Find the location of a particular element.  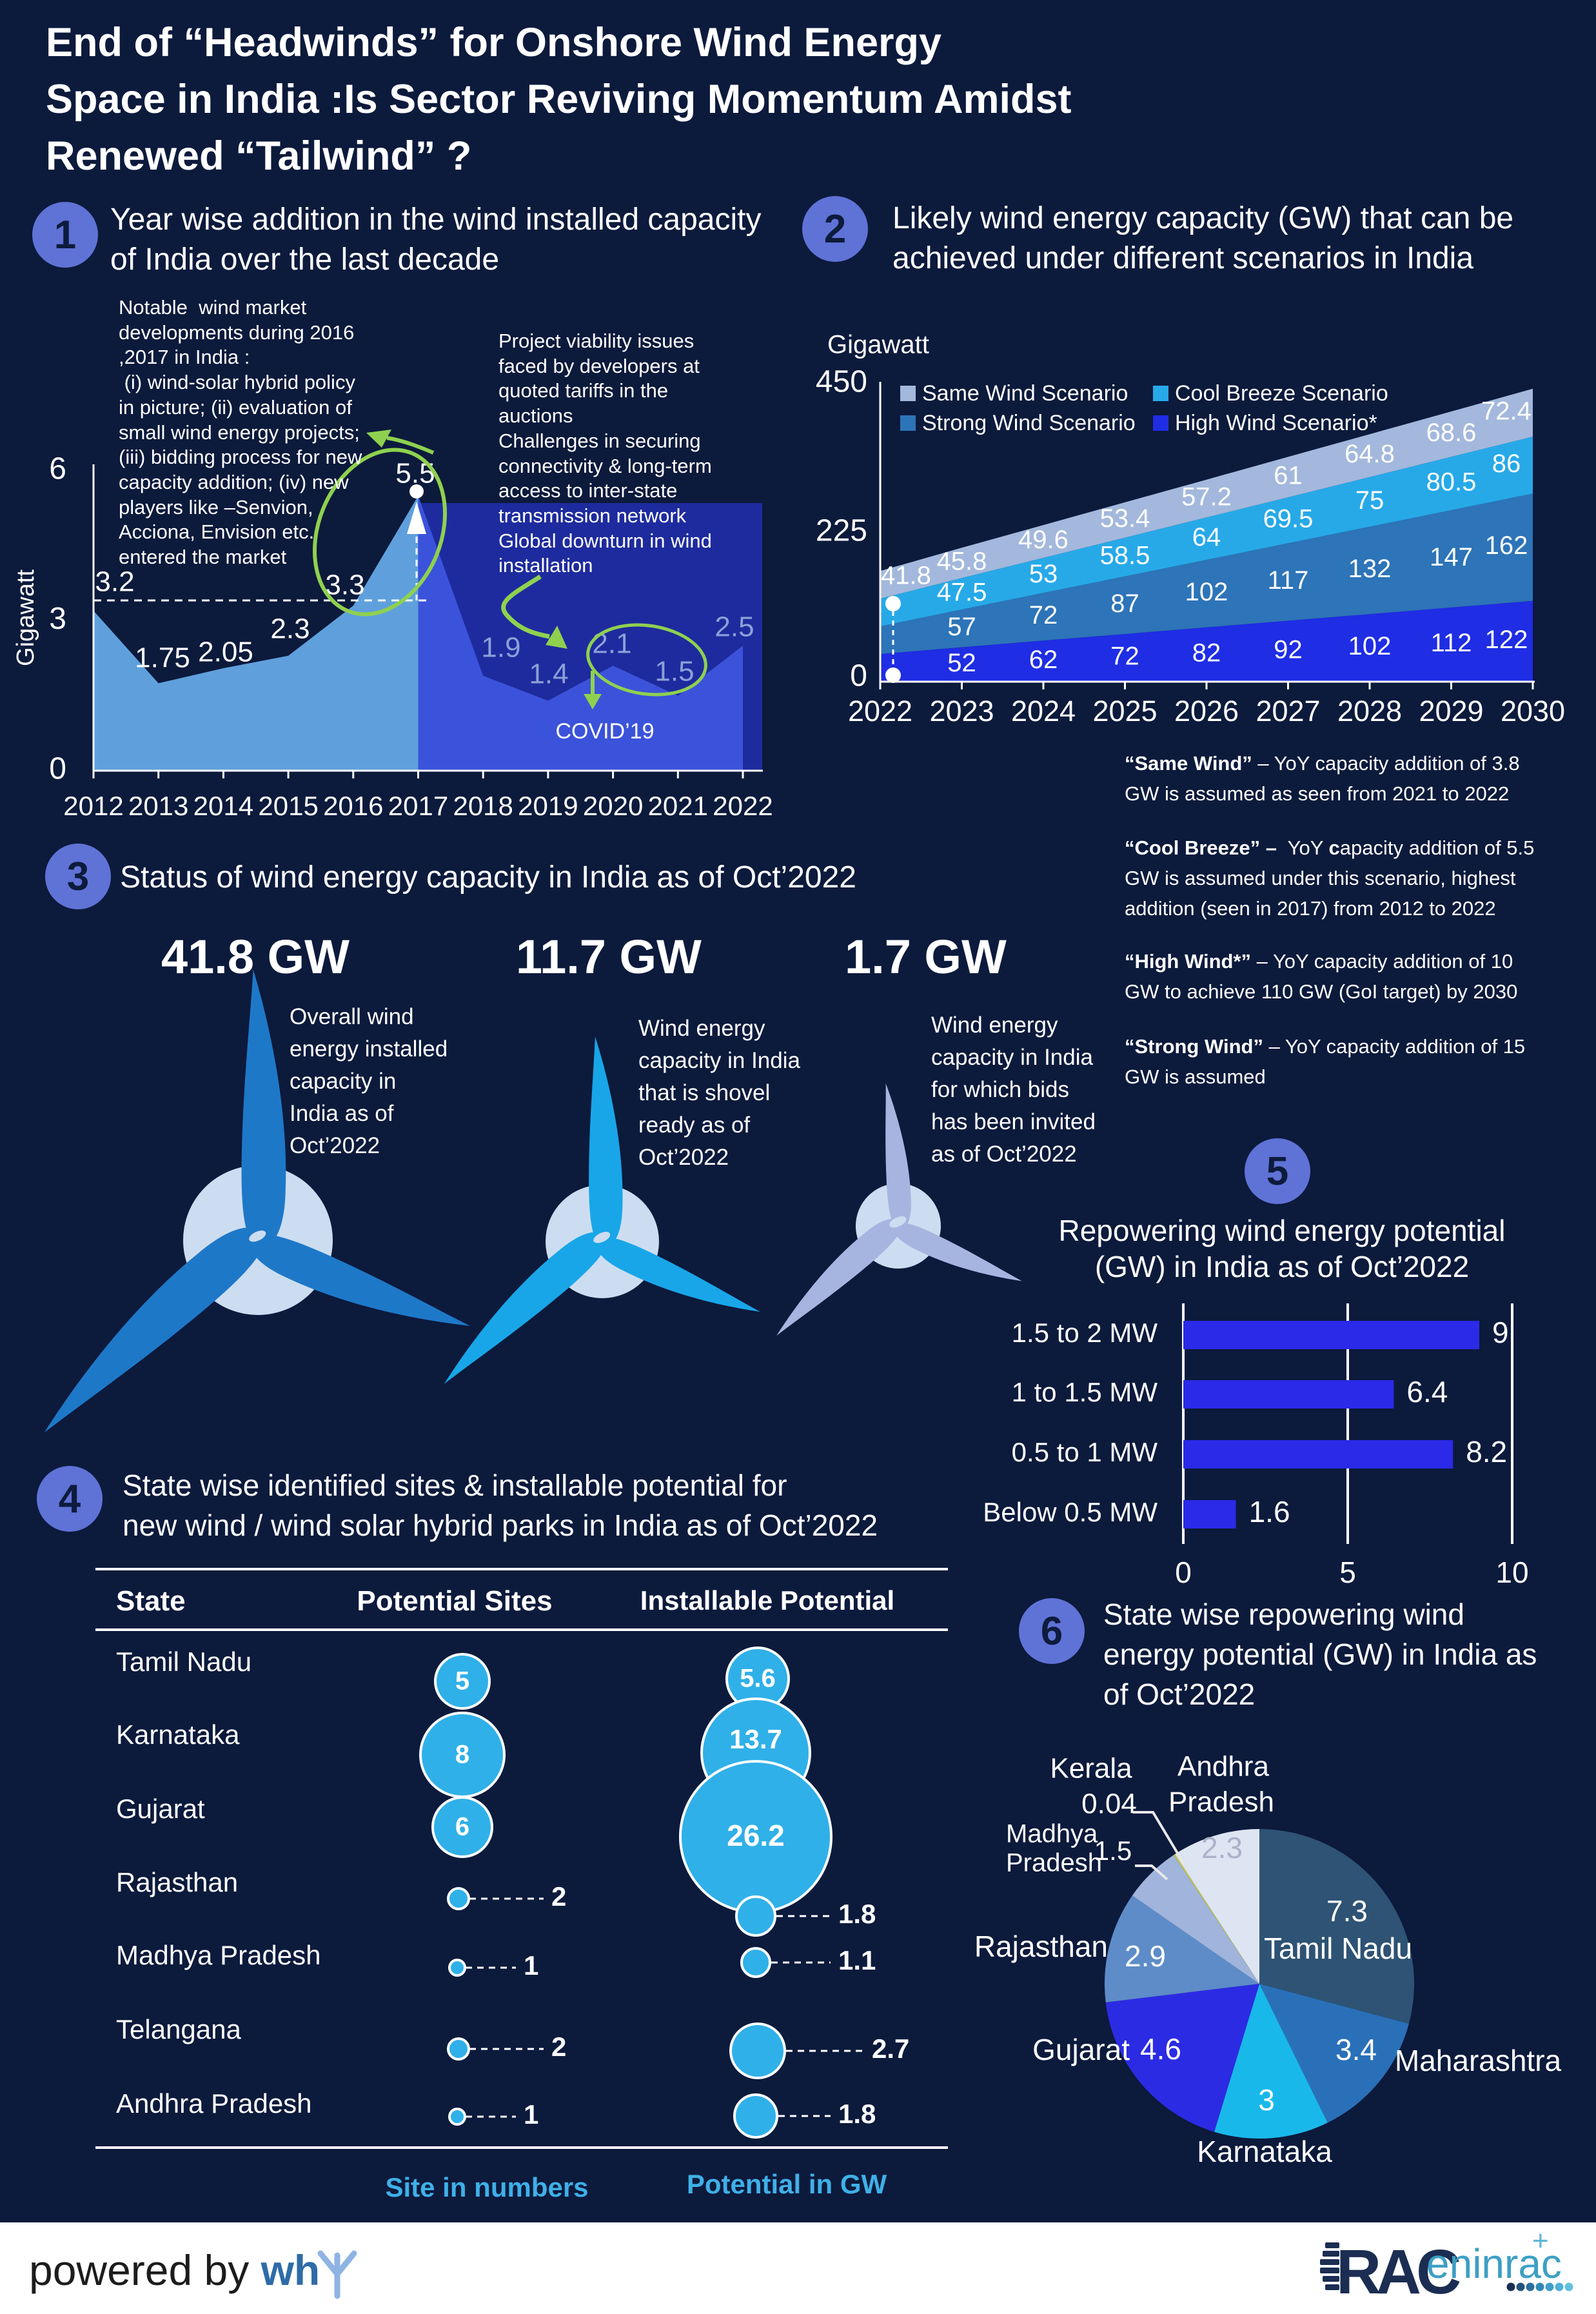

svg-text: Kerala is located at coordinates (1091, 1769).